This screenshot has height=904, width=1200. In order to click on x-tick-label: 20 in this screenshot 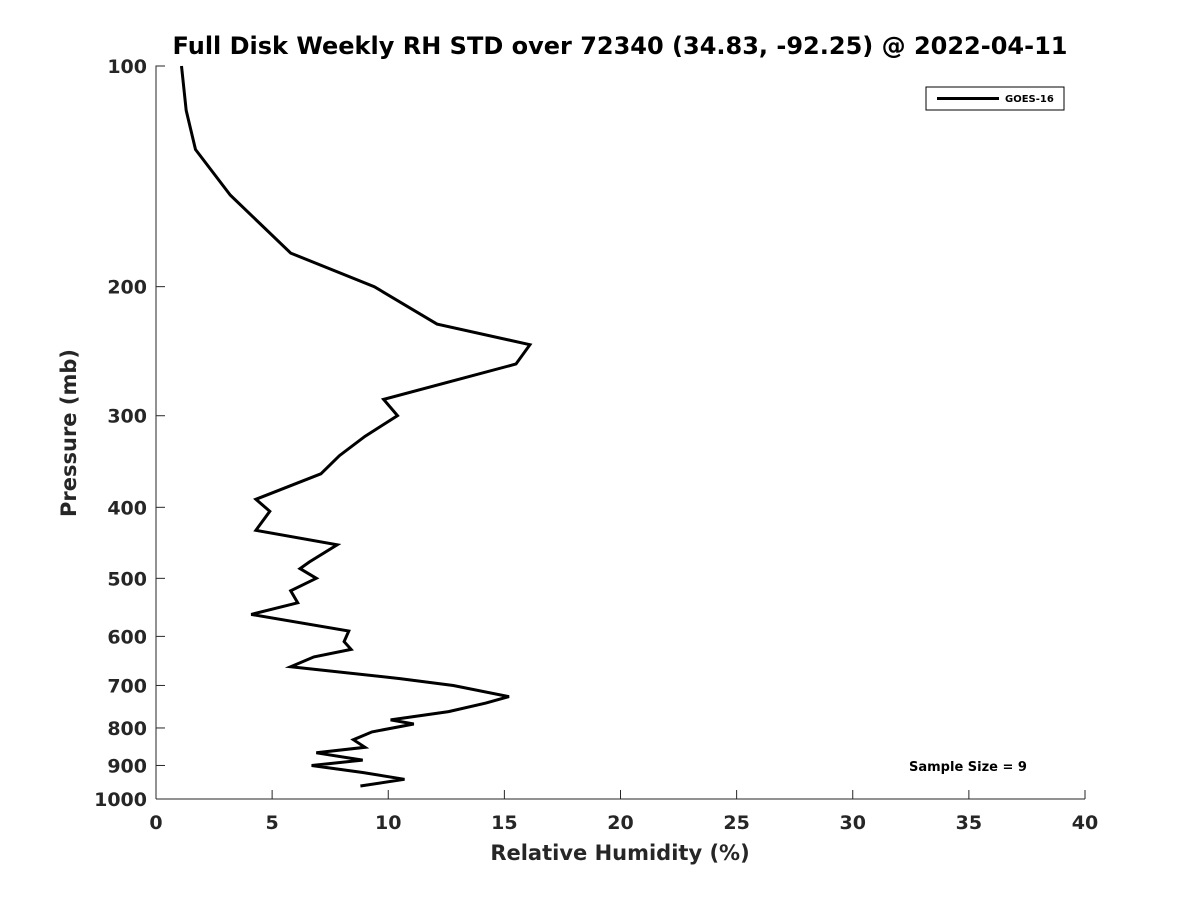, I will do `click(620, 823)`.